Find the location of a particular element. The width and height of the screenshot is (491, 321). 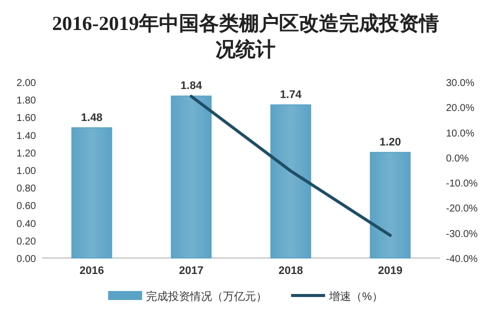

y2-tick-label: 30.0% is located at coordinates (460, 83).